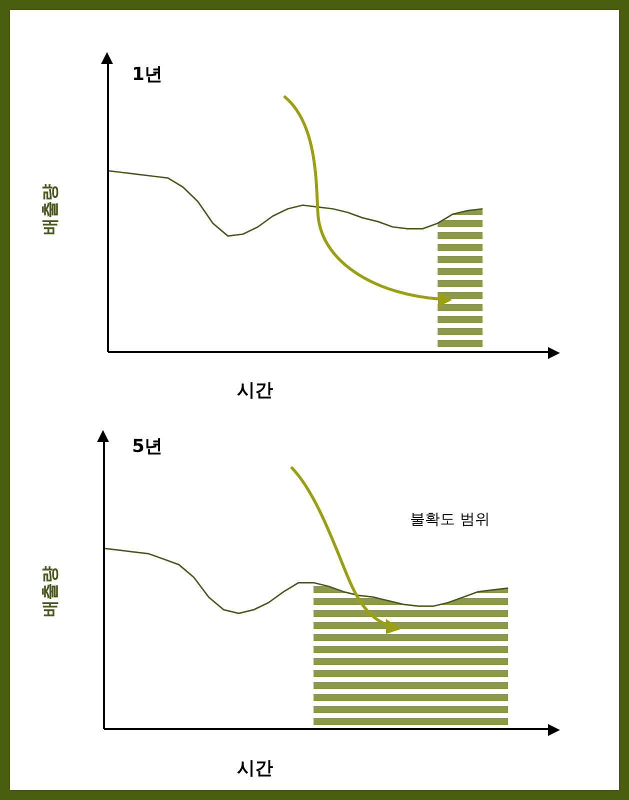  Describe the element at coordinates (450, 519) in the screenshot. I see `text: 불확도 범위` at that location.